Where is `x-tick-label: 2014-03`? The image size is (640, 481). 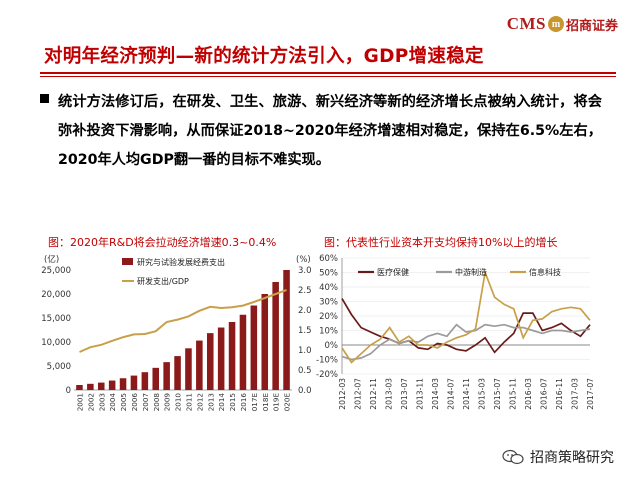
x-tick-label: 2014-03 is located at coordinates (435, 394).